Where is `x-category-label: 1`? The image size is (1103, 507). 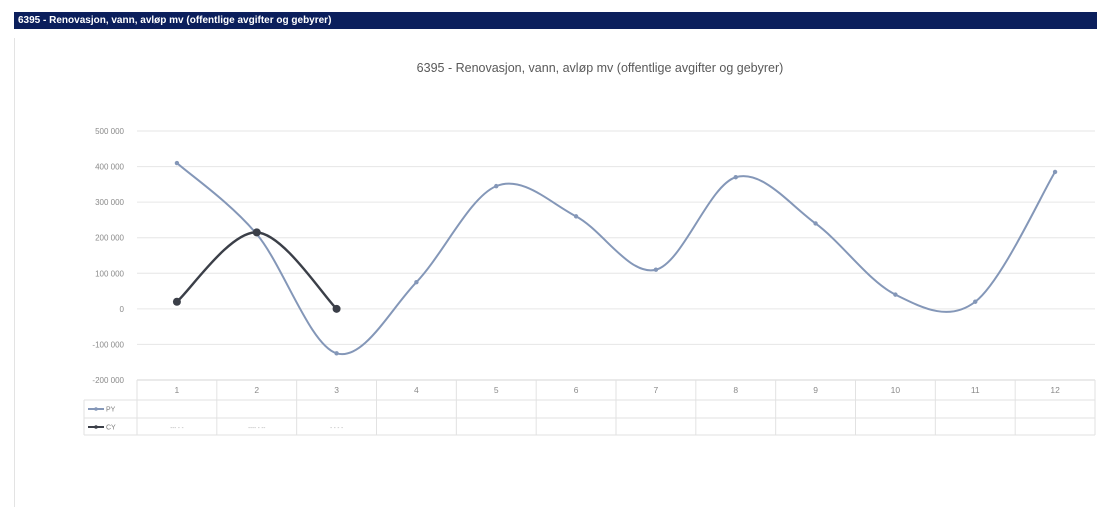
x-category-label: 1 is located at coordinates (177, 390).